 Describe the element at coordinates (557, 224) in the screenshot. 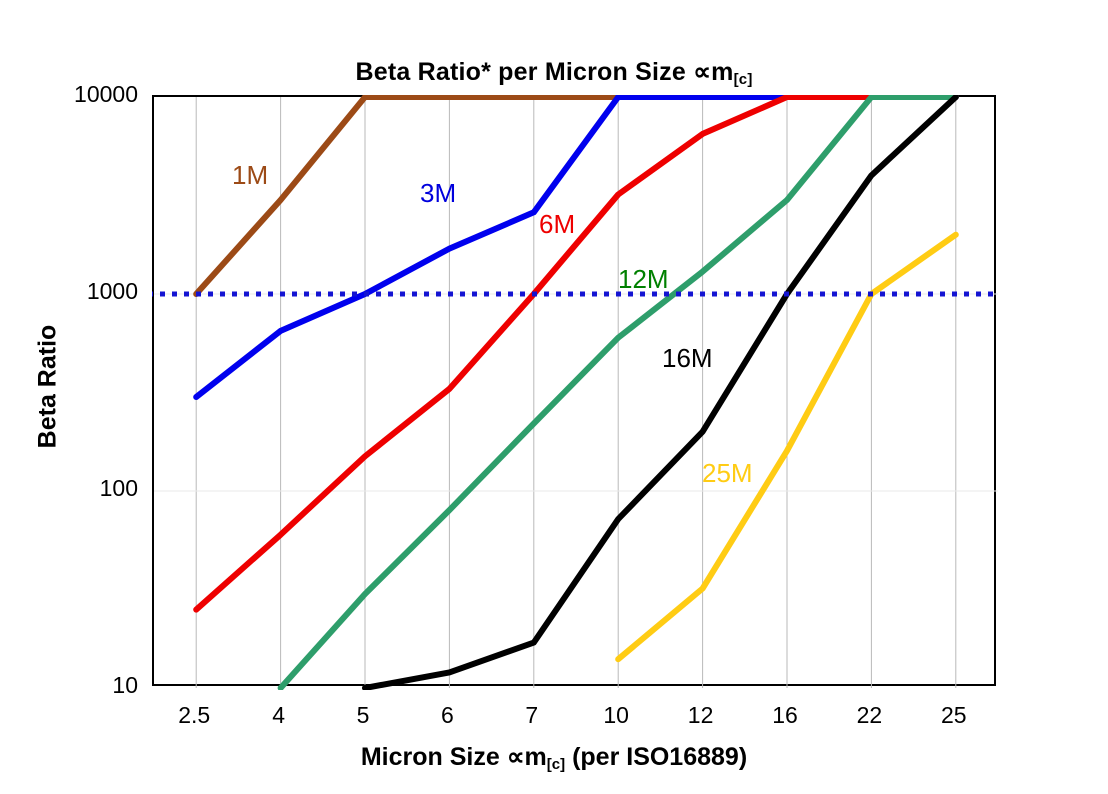

I see `series-label-6M: 6M` at that location.